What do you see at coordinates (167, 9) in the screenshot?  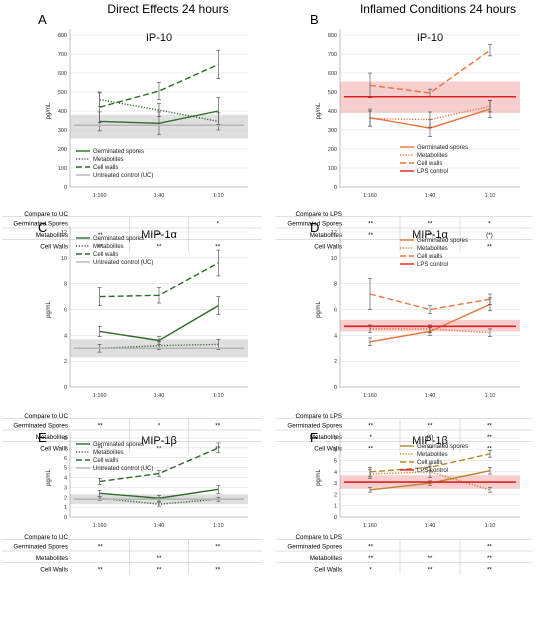 I see `header-direct-effects: Direct Effects 24 hours` at bounding box center [167, 9].